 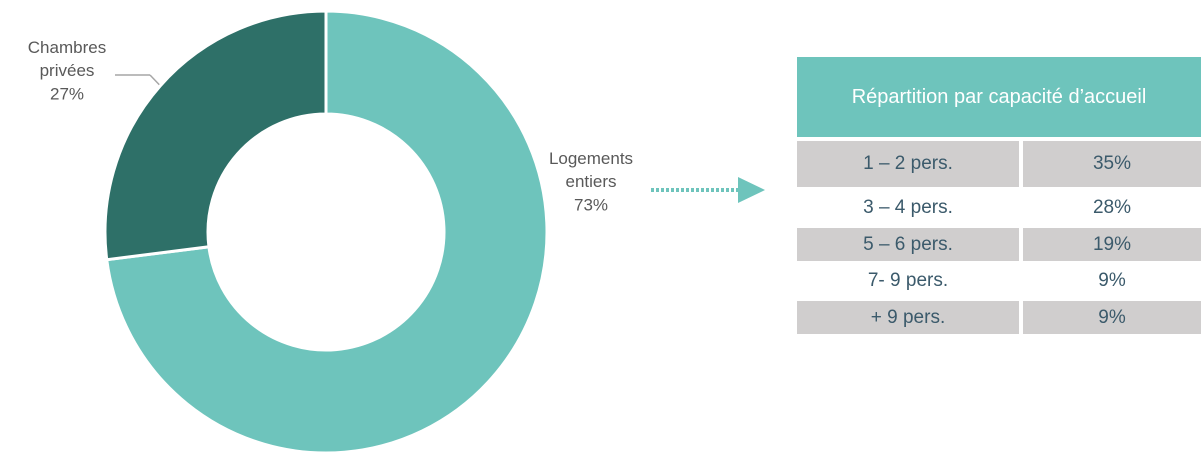 I want to click on label-line: Logements, so click(x=591, y=158).